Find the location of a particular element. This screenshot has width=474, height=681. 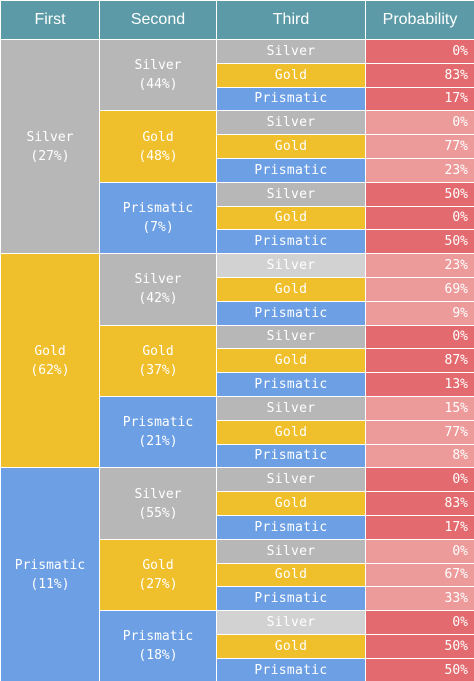

second-cell: Silver (55%) is located at coordinates (158, 503).